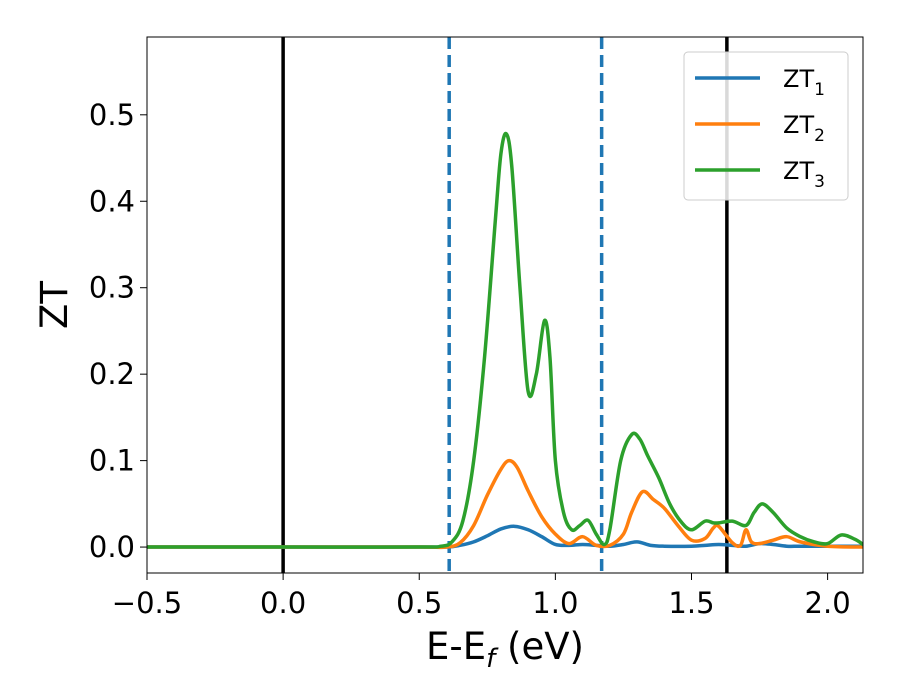  Describe the element at coordinates (112, 115) in the screenshot. I see `y-tick-label: 0.5` at that location.